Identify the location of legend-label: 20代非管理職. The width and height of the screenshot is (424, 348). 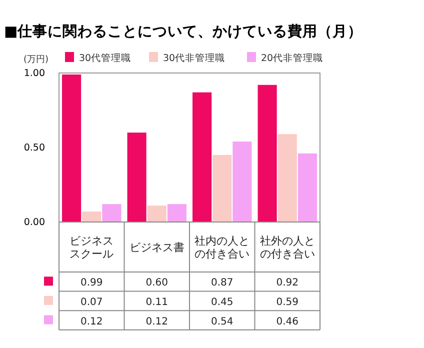
(292, 58).